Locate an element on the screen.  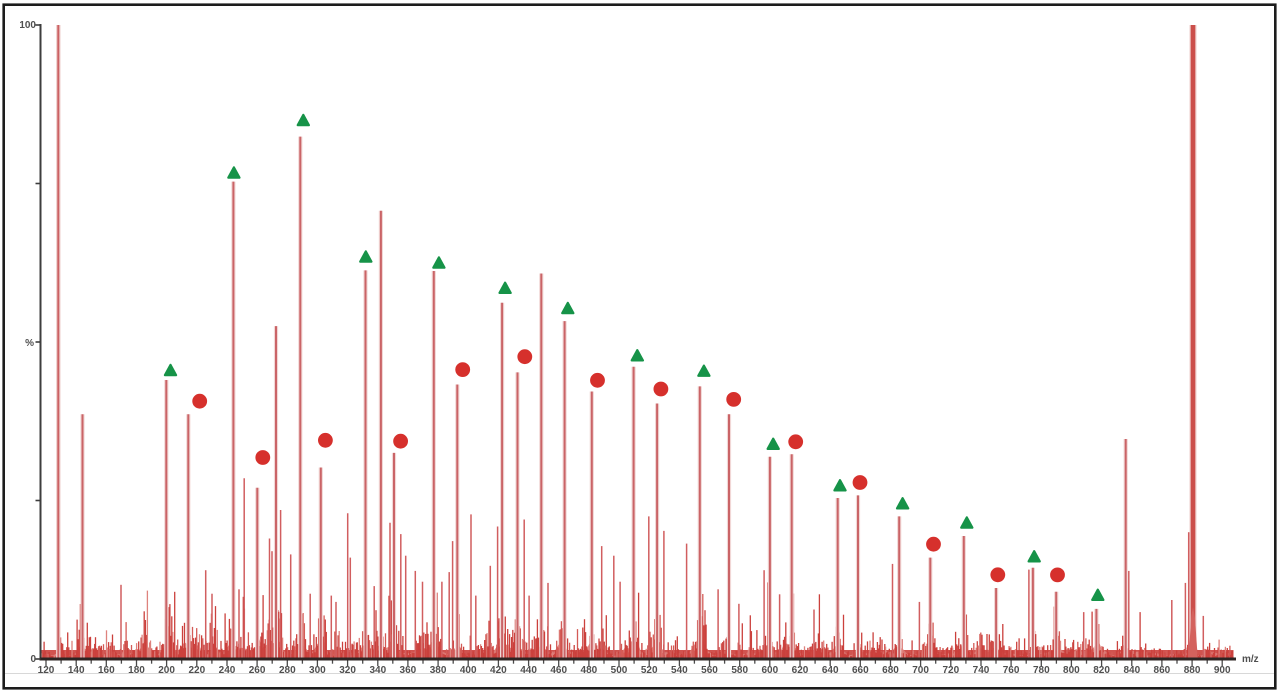
svg-text: 0 is located at coordinates (33, 659).